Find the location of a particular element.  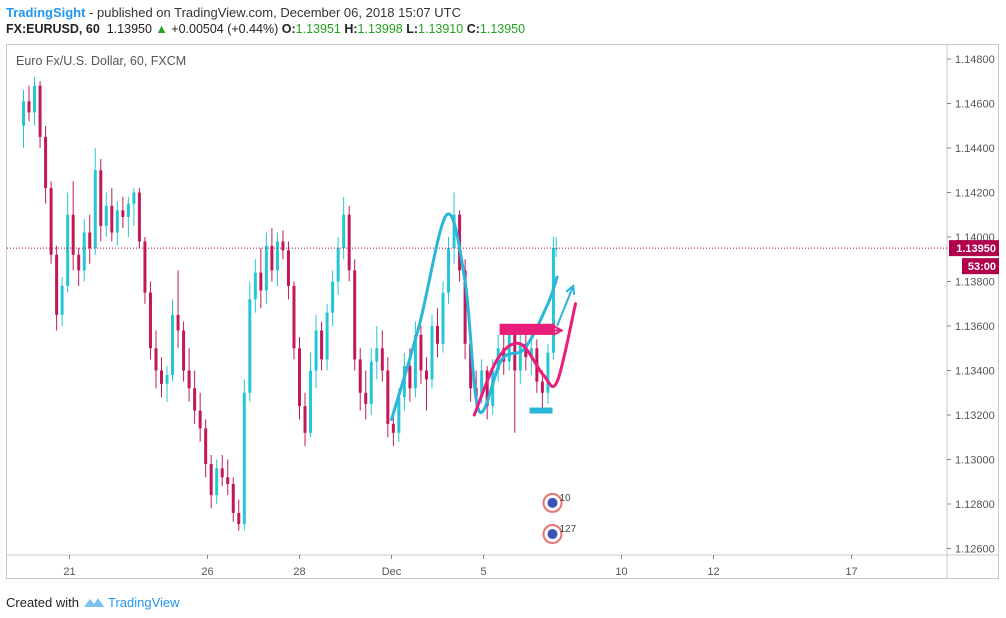

symbol: FX:EURUSD, 60 is located at coordinates (53, 29).